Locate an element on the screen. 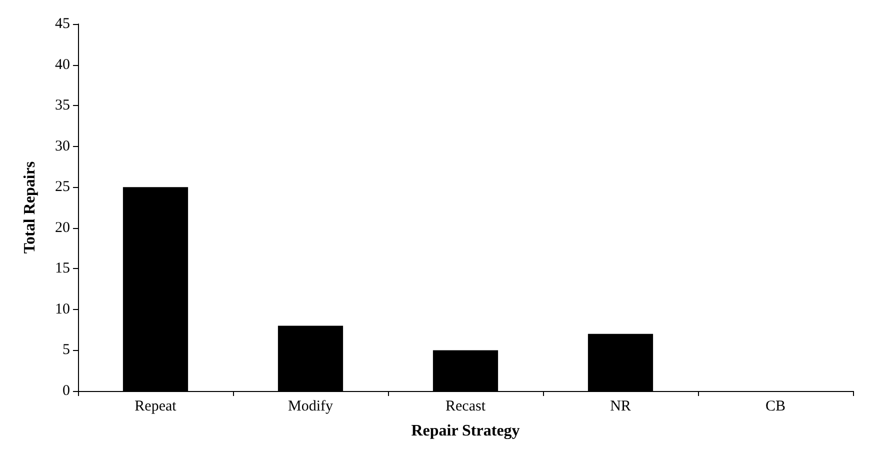  x-tick-label: Repeat is located at coordinates (156, 406).